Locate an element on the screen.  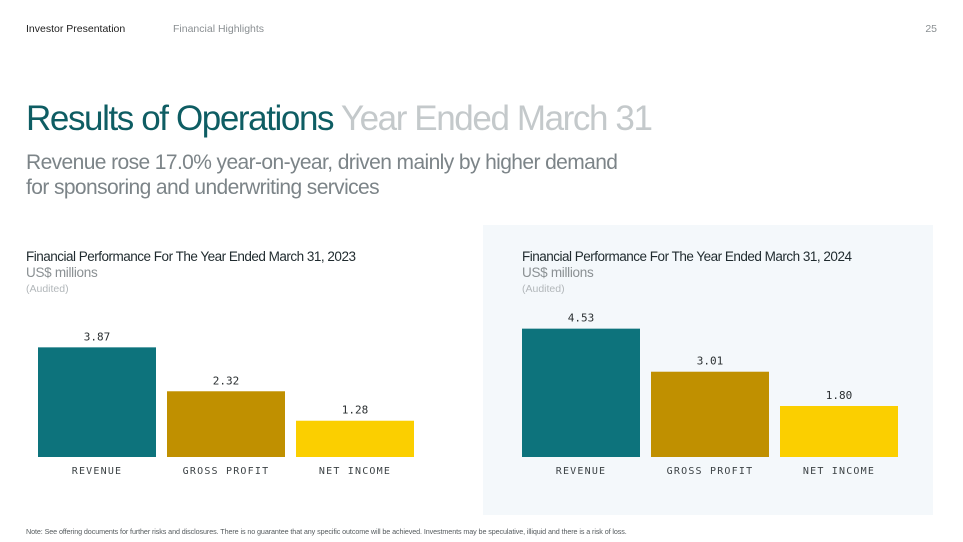
value-label-gross-profit: 2.32 is located at coordinates (226, 380).